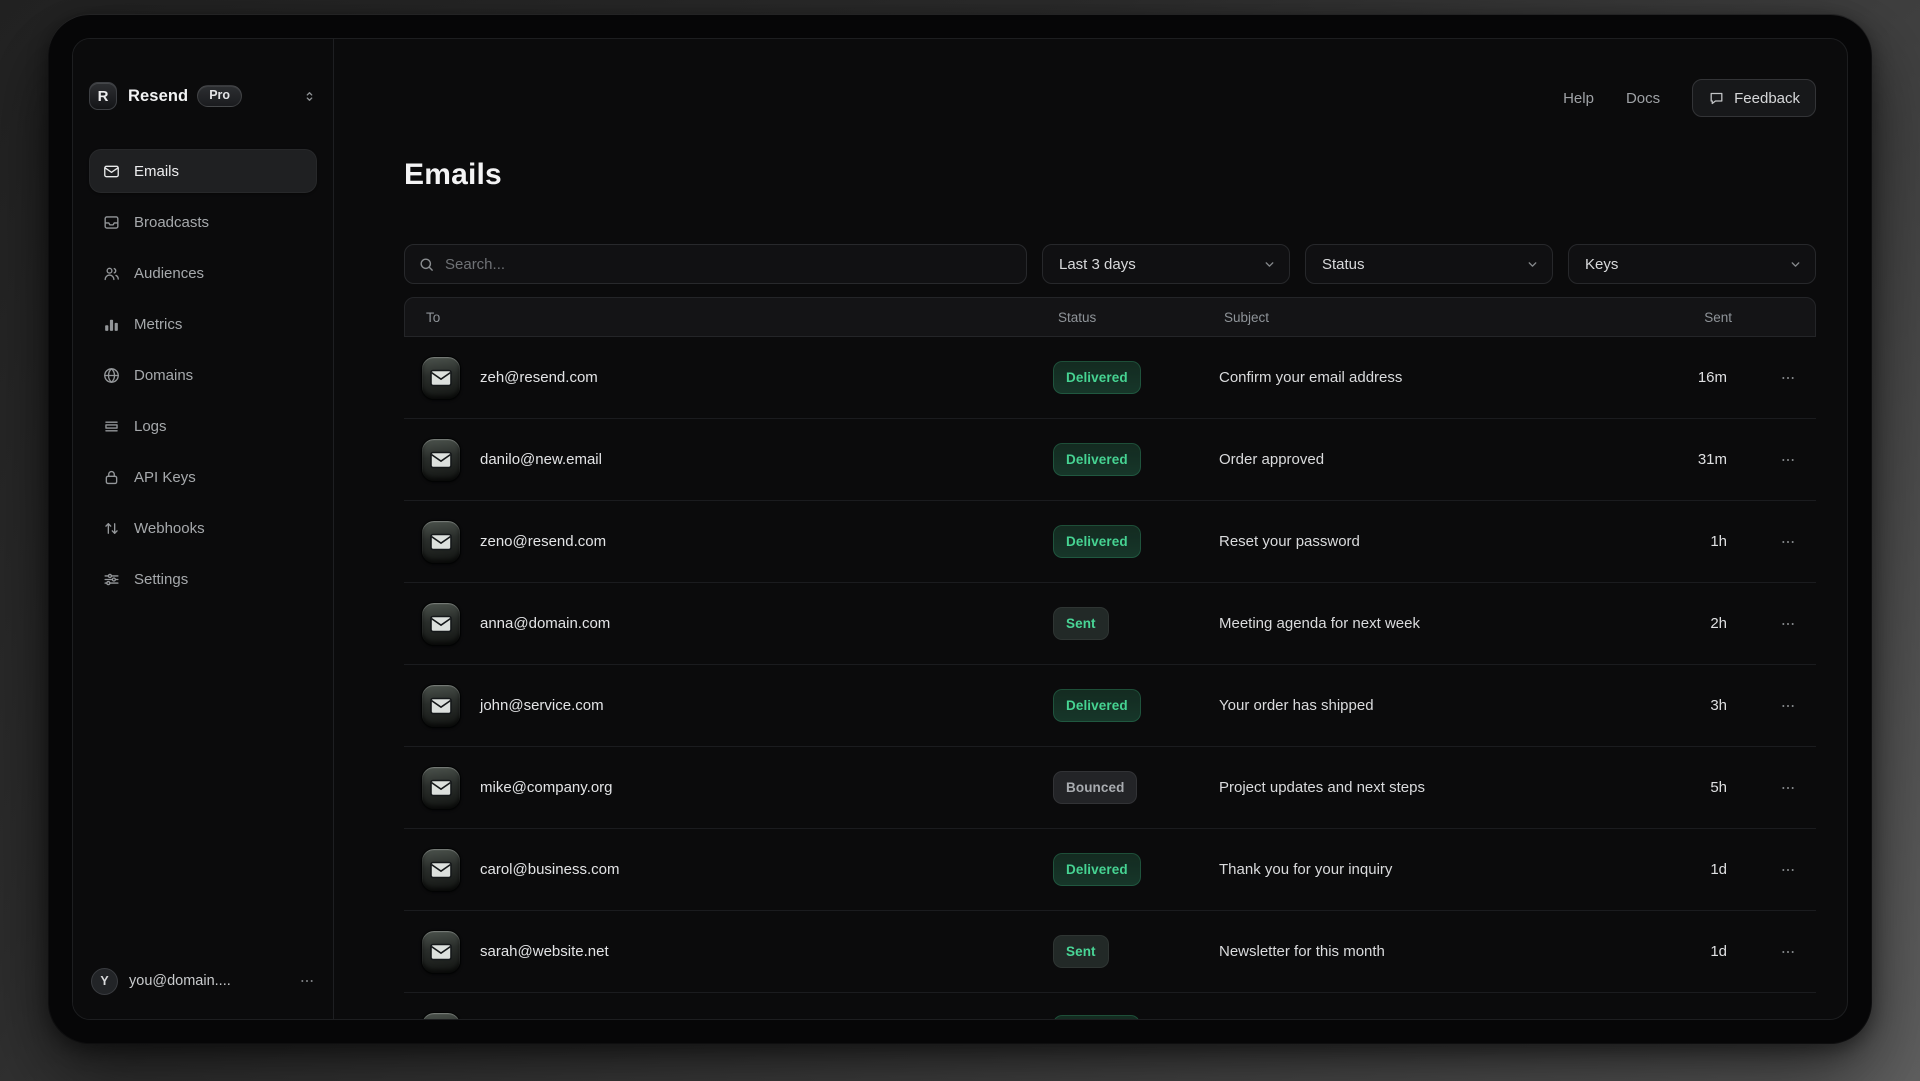 The height and width of the screenshot is (1081, 1920). What do you see at coordinates (545, 623) in the screenshot?
I see `recipient-email: anna@domain.com` at bounding box center [545, 623].